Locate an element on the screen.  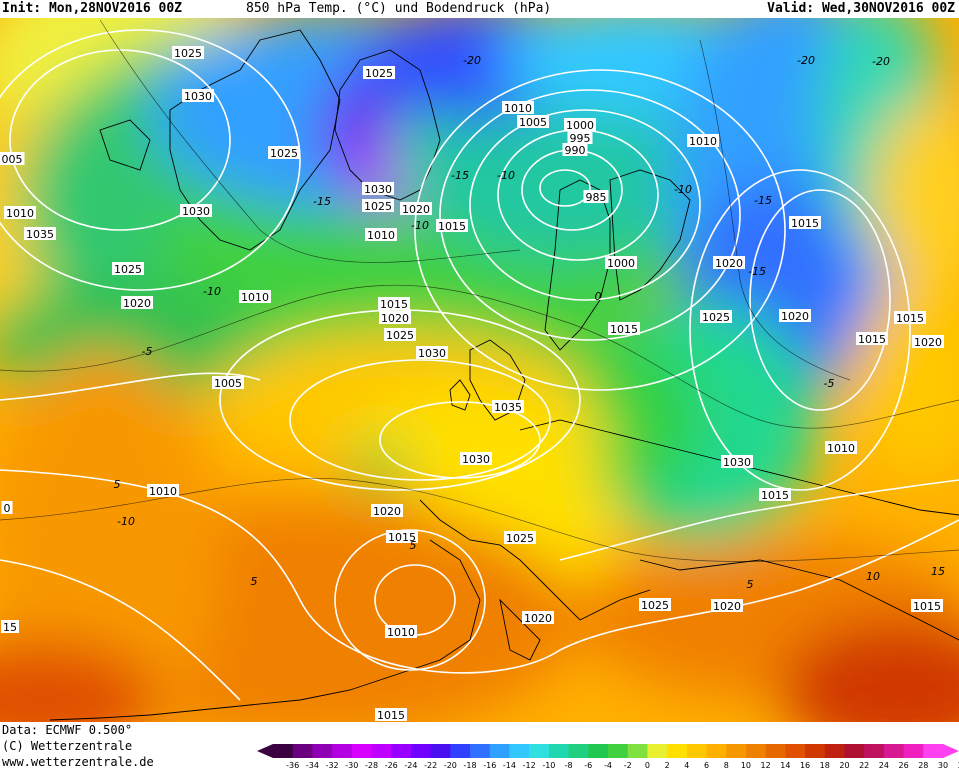
map-title: 850 hPa Temp. (°C) und Bodendruck (hPa) is located at coordinates (399, 8).